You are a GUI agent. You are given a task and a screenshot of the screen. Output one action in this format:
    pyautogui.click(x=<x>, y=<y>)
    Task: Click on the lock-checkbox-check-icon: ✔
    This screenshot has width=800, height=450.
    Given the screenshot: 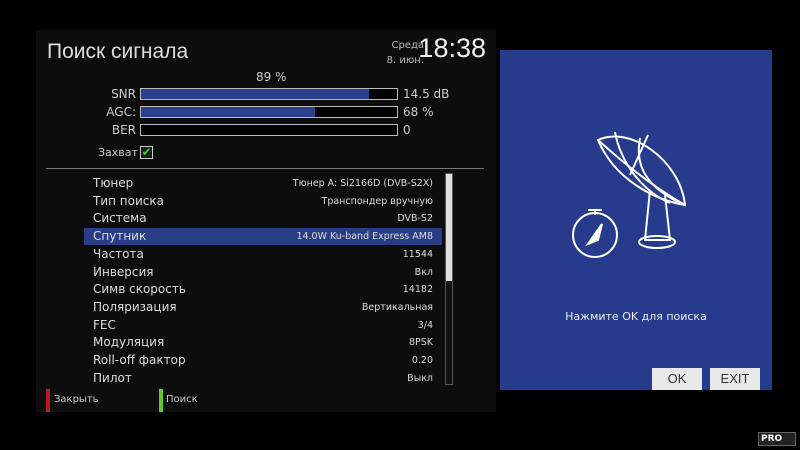 What is the action you would take?
    pyautogui.click(x=146, y=152)
    